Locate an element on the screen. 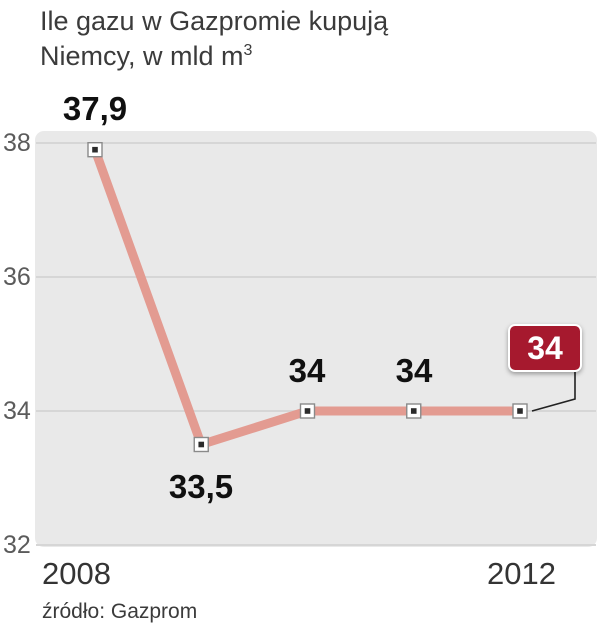 This screenshot has width=601, height=640. y-axis-tick: 36 is located at coordinates (17, 277).